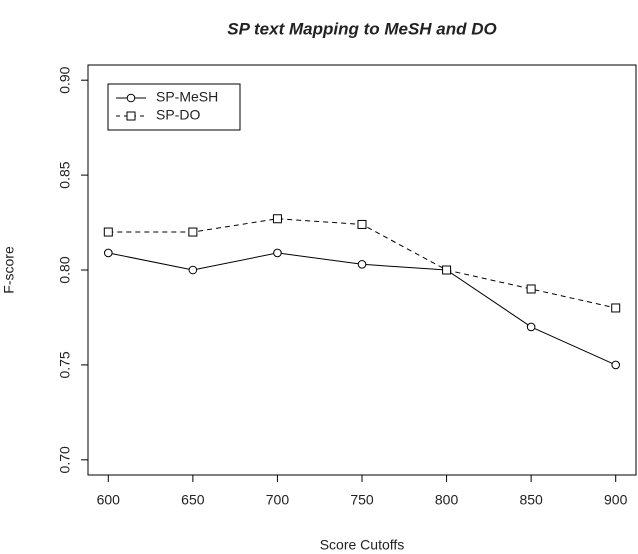 The height and width of the screenshot is (554, 638). I want to click on legend-box, so click(174, 107).